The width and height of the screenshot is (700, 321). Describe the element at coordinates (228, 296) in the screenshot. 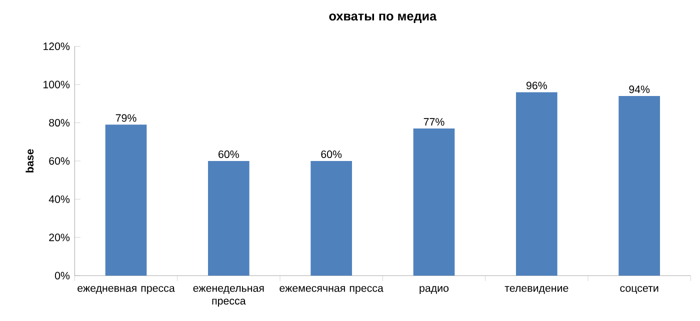

I see `x-tick-label: еженедельная пресса` at that location.